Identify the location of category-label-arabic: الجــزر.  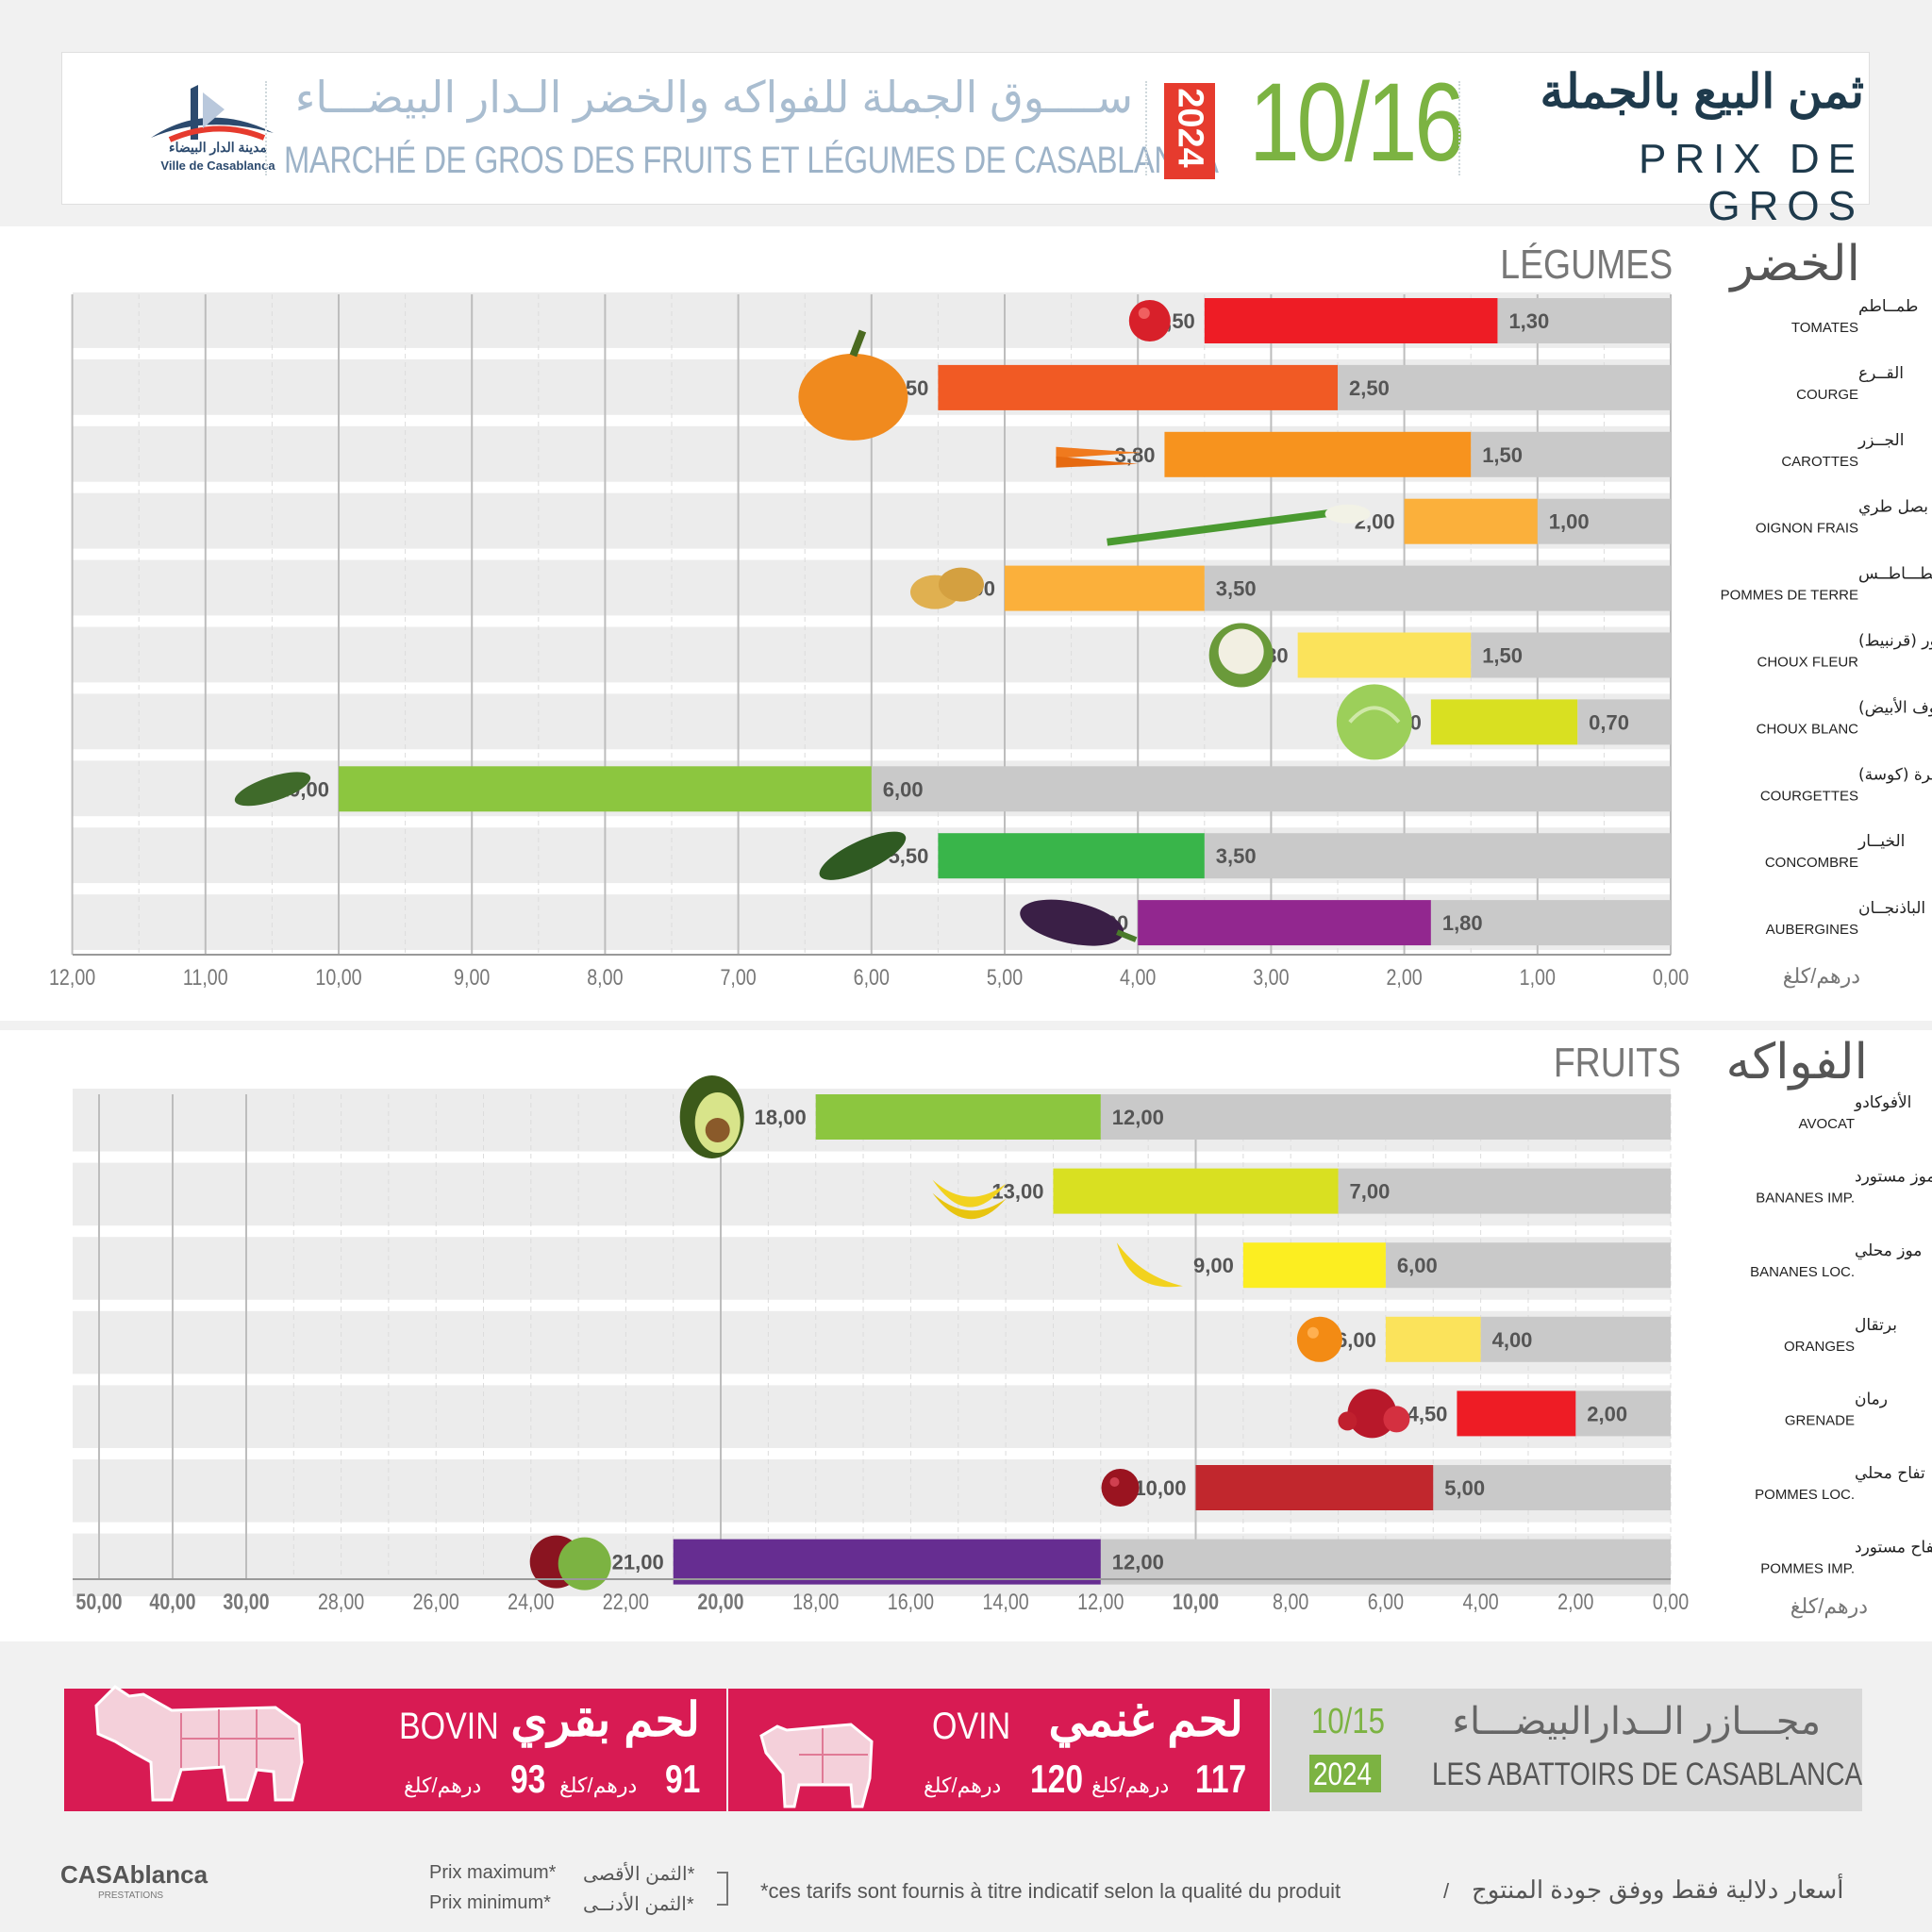
(1880, 440).